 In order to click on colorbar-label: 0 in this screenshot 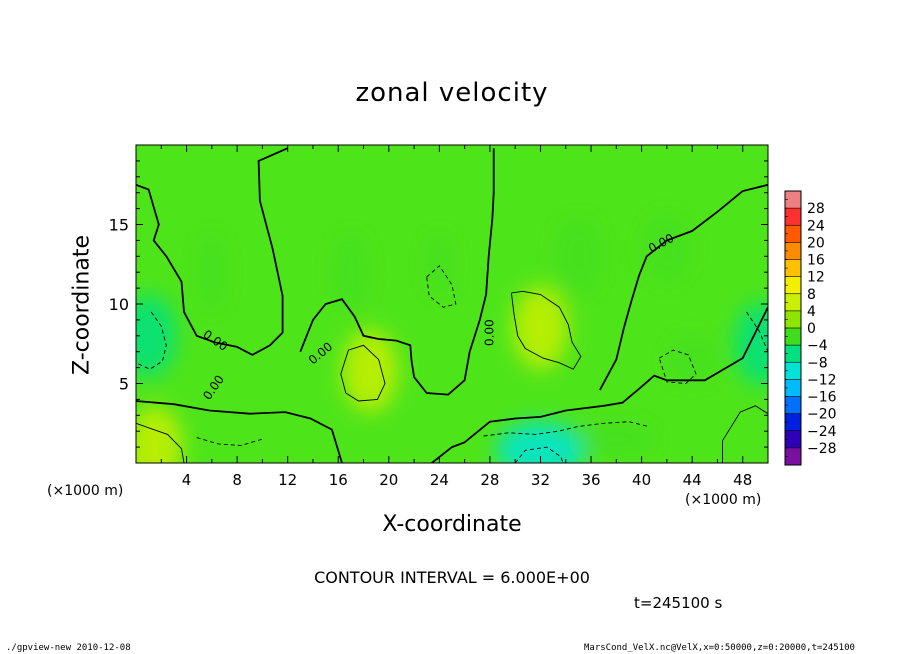, I will do `click(811, 329)`.